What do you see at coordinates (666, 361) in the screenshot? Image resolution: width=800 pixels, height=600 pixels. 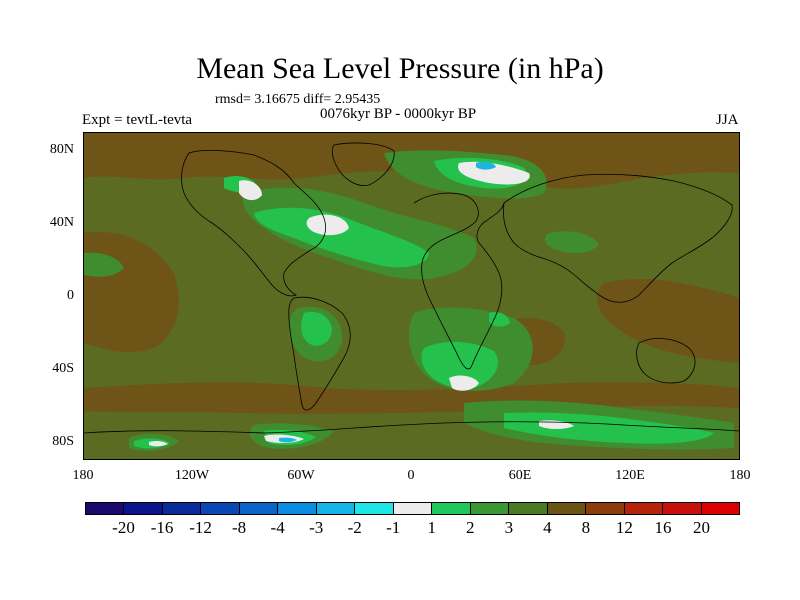 I see `coast-australia` at bounding box center [666, 361].